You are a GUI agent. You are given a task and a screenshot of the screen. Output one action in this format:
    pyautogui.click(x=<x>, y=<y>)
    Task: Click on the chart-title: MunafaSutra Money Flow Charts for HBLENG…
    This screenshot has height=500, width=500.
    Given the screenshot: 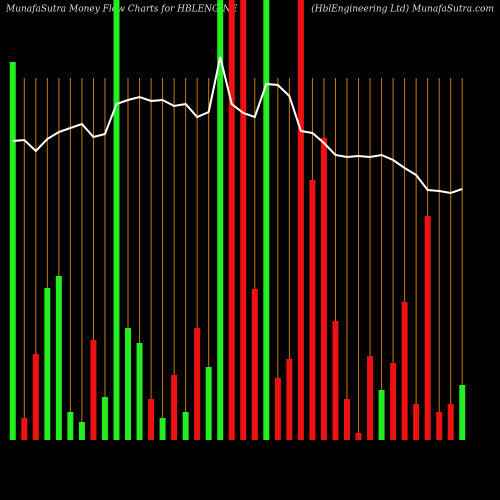 What is the action you would take?
    pyautogui.click(x=121, y=10)
    